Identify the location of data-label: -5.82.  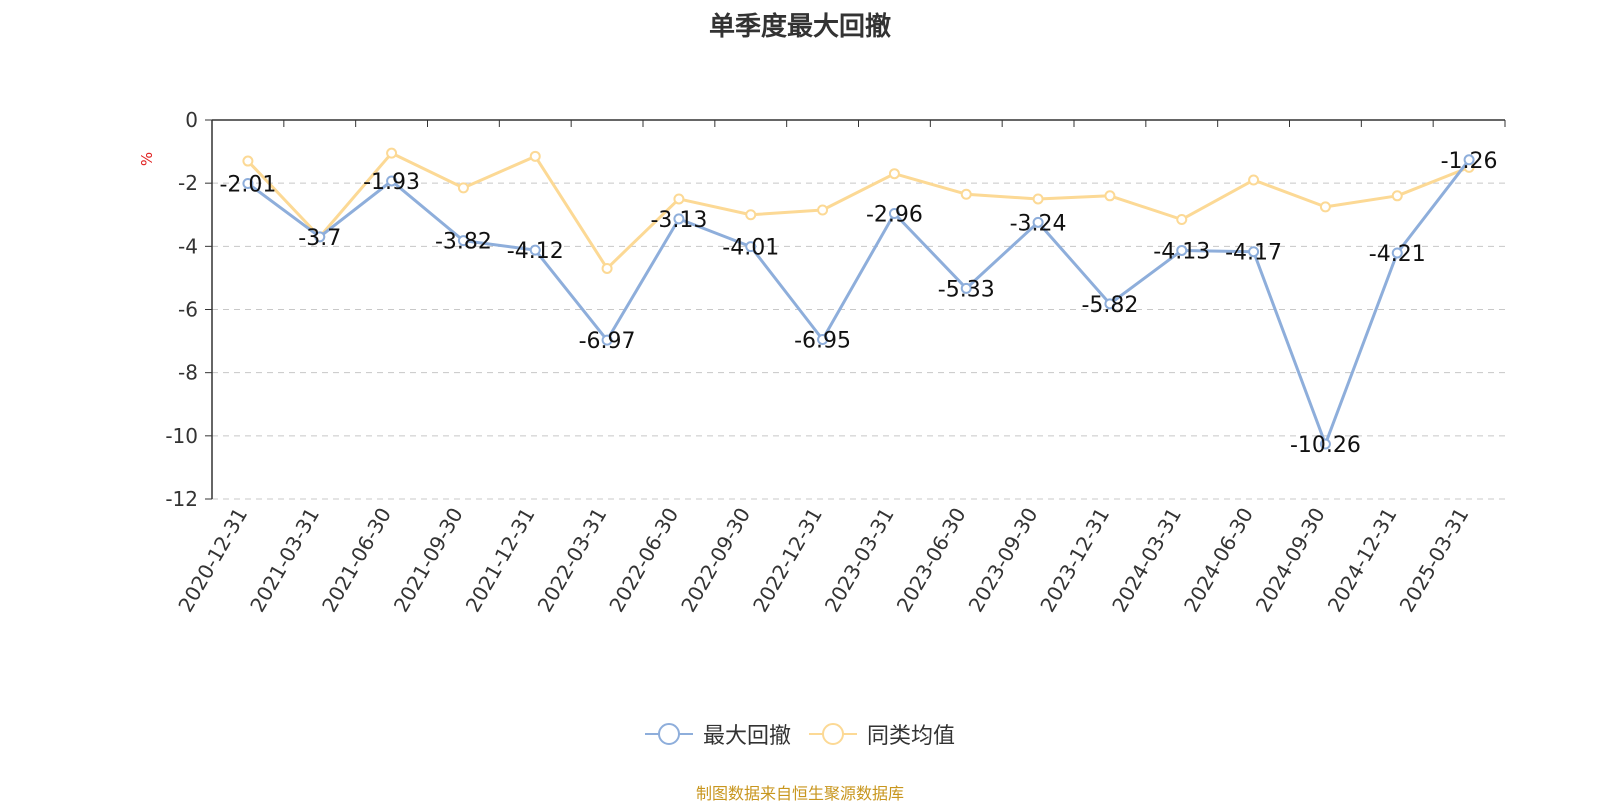
(1109, 305).